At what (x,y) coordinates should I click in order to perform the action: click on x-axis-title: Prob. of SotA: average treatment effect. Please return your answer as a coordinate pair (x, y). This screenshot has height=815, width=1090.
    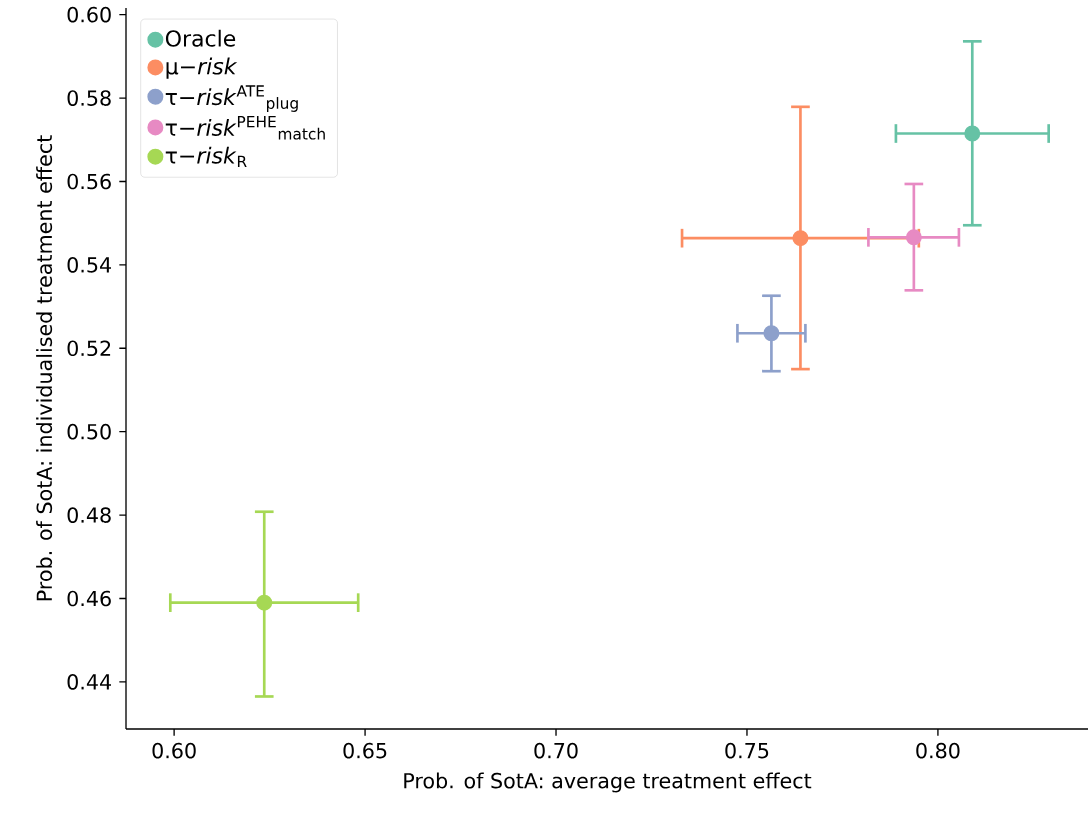
    Looking at the image, I should click on (608, 782).